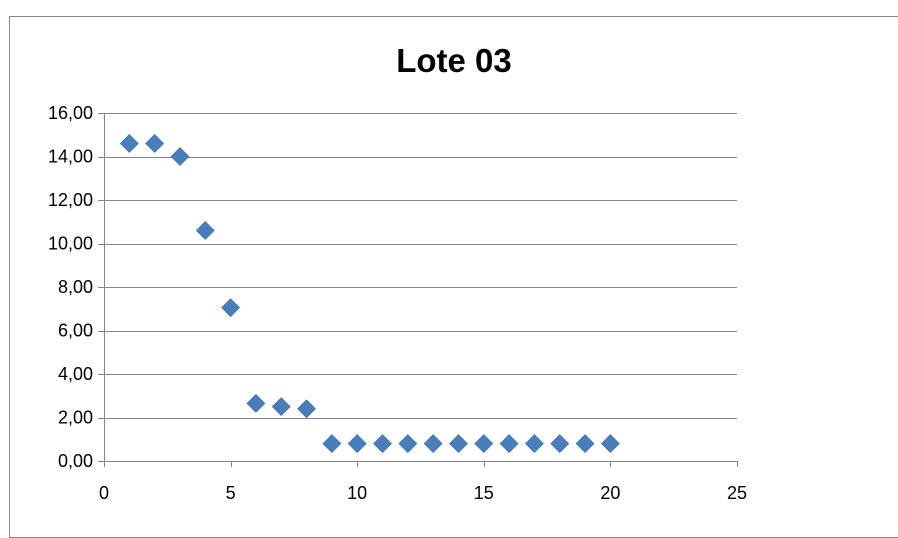  What do you see at coordinates (70, 157) in the screenshot?
I see `y-tick-label: 14,00` at bounding box center [70, 157].